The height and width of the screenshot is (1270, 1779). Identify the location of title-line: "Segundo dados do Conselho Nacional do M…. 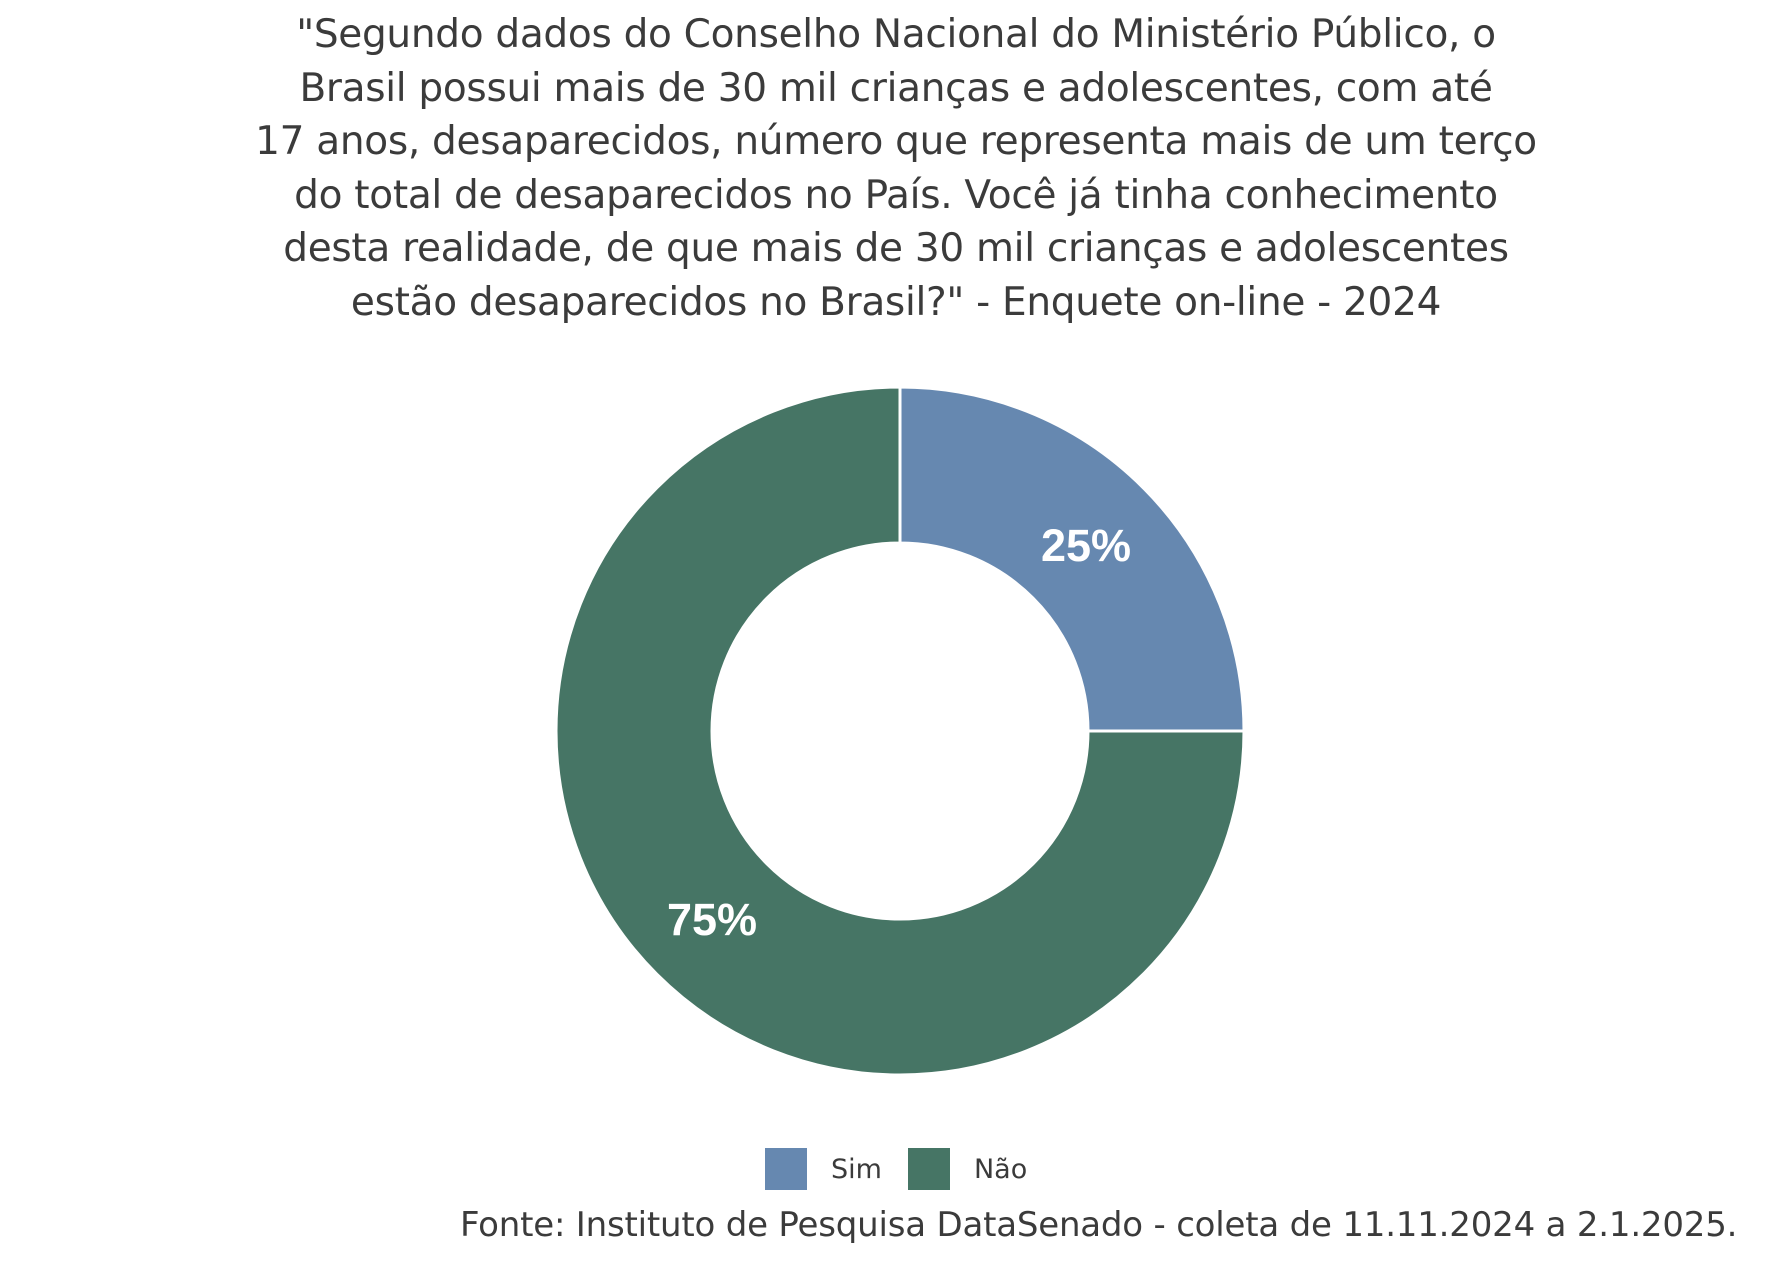
(896, 34).